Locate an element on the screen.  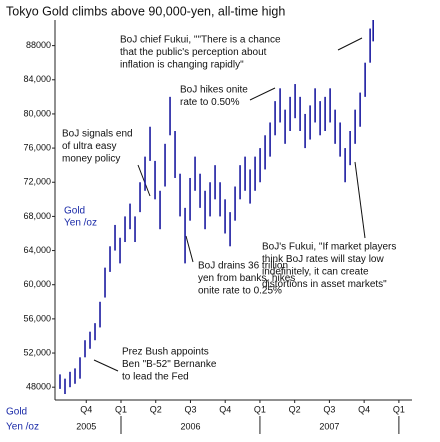
y-label: Yen /oz is located at coordinates (80, 223).